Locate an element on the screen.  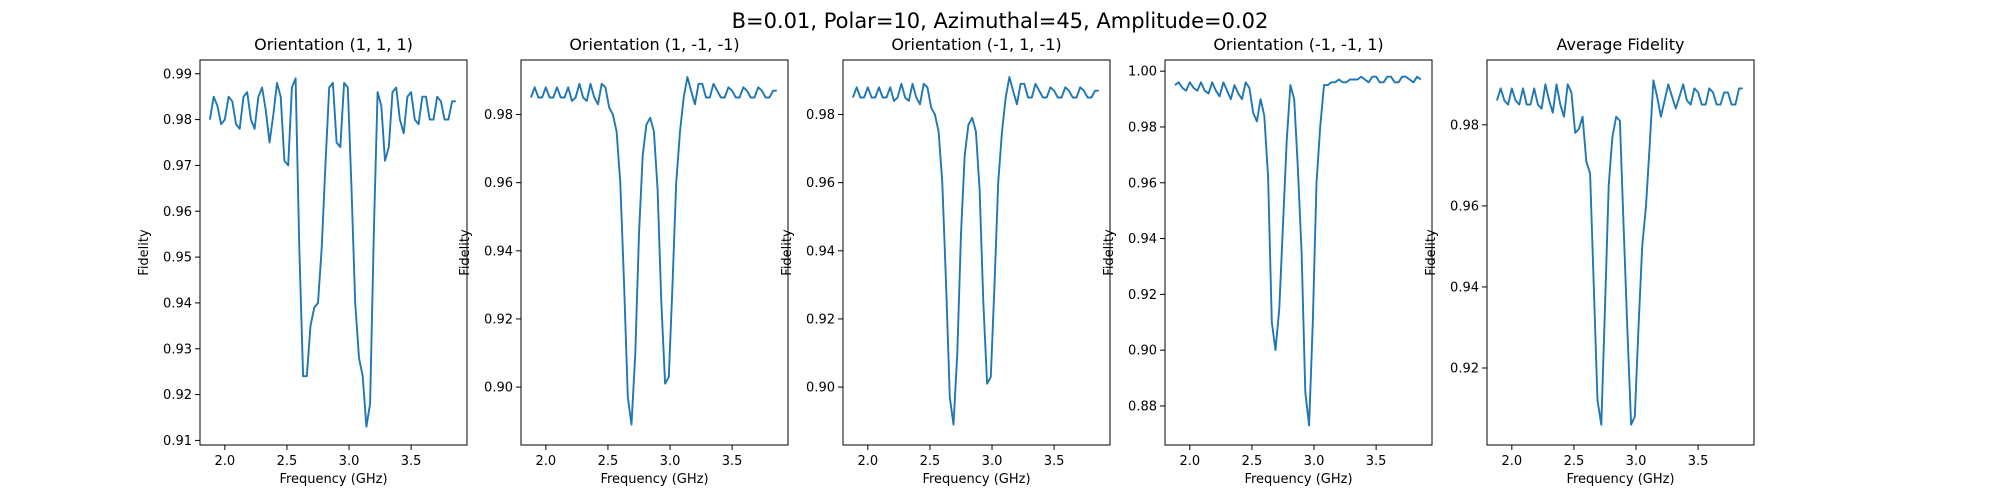
panel-title: Orientation (-1, -1, 1) is located at coordinates (1298, 44).